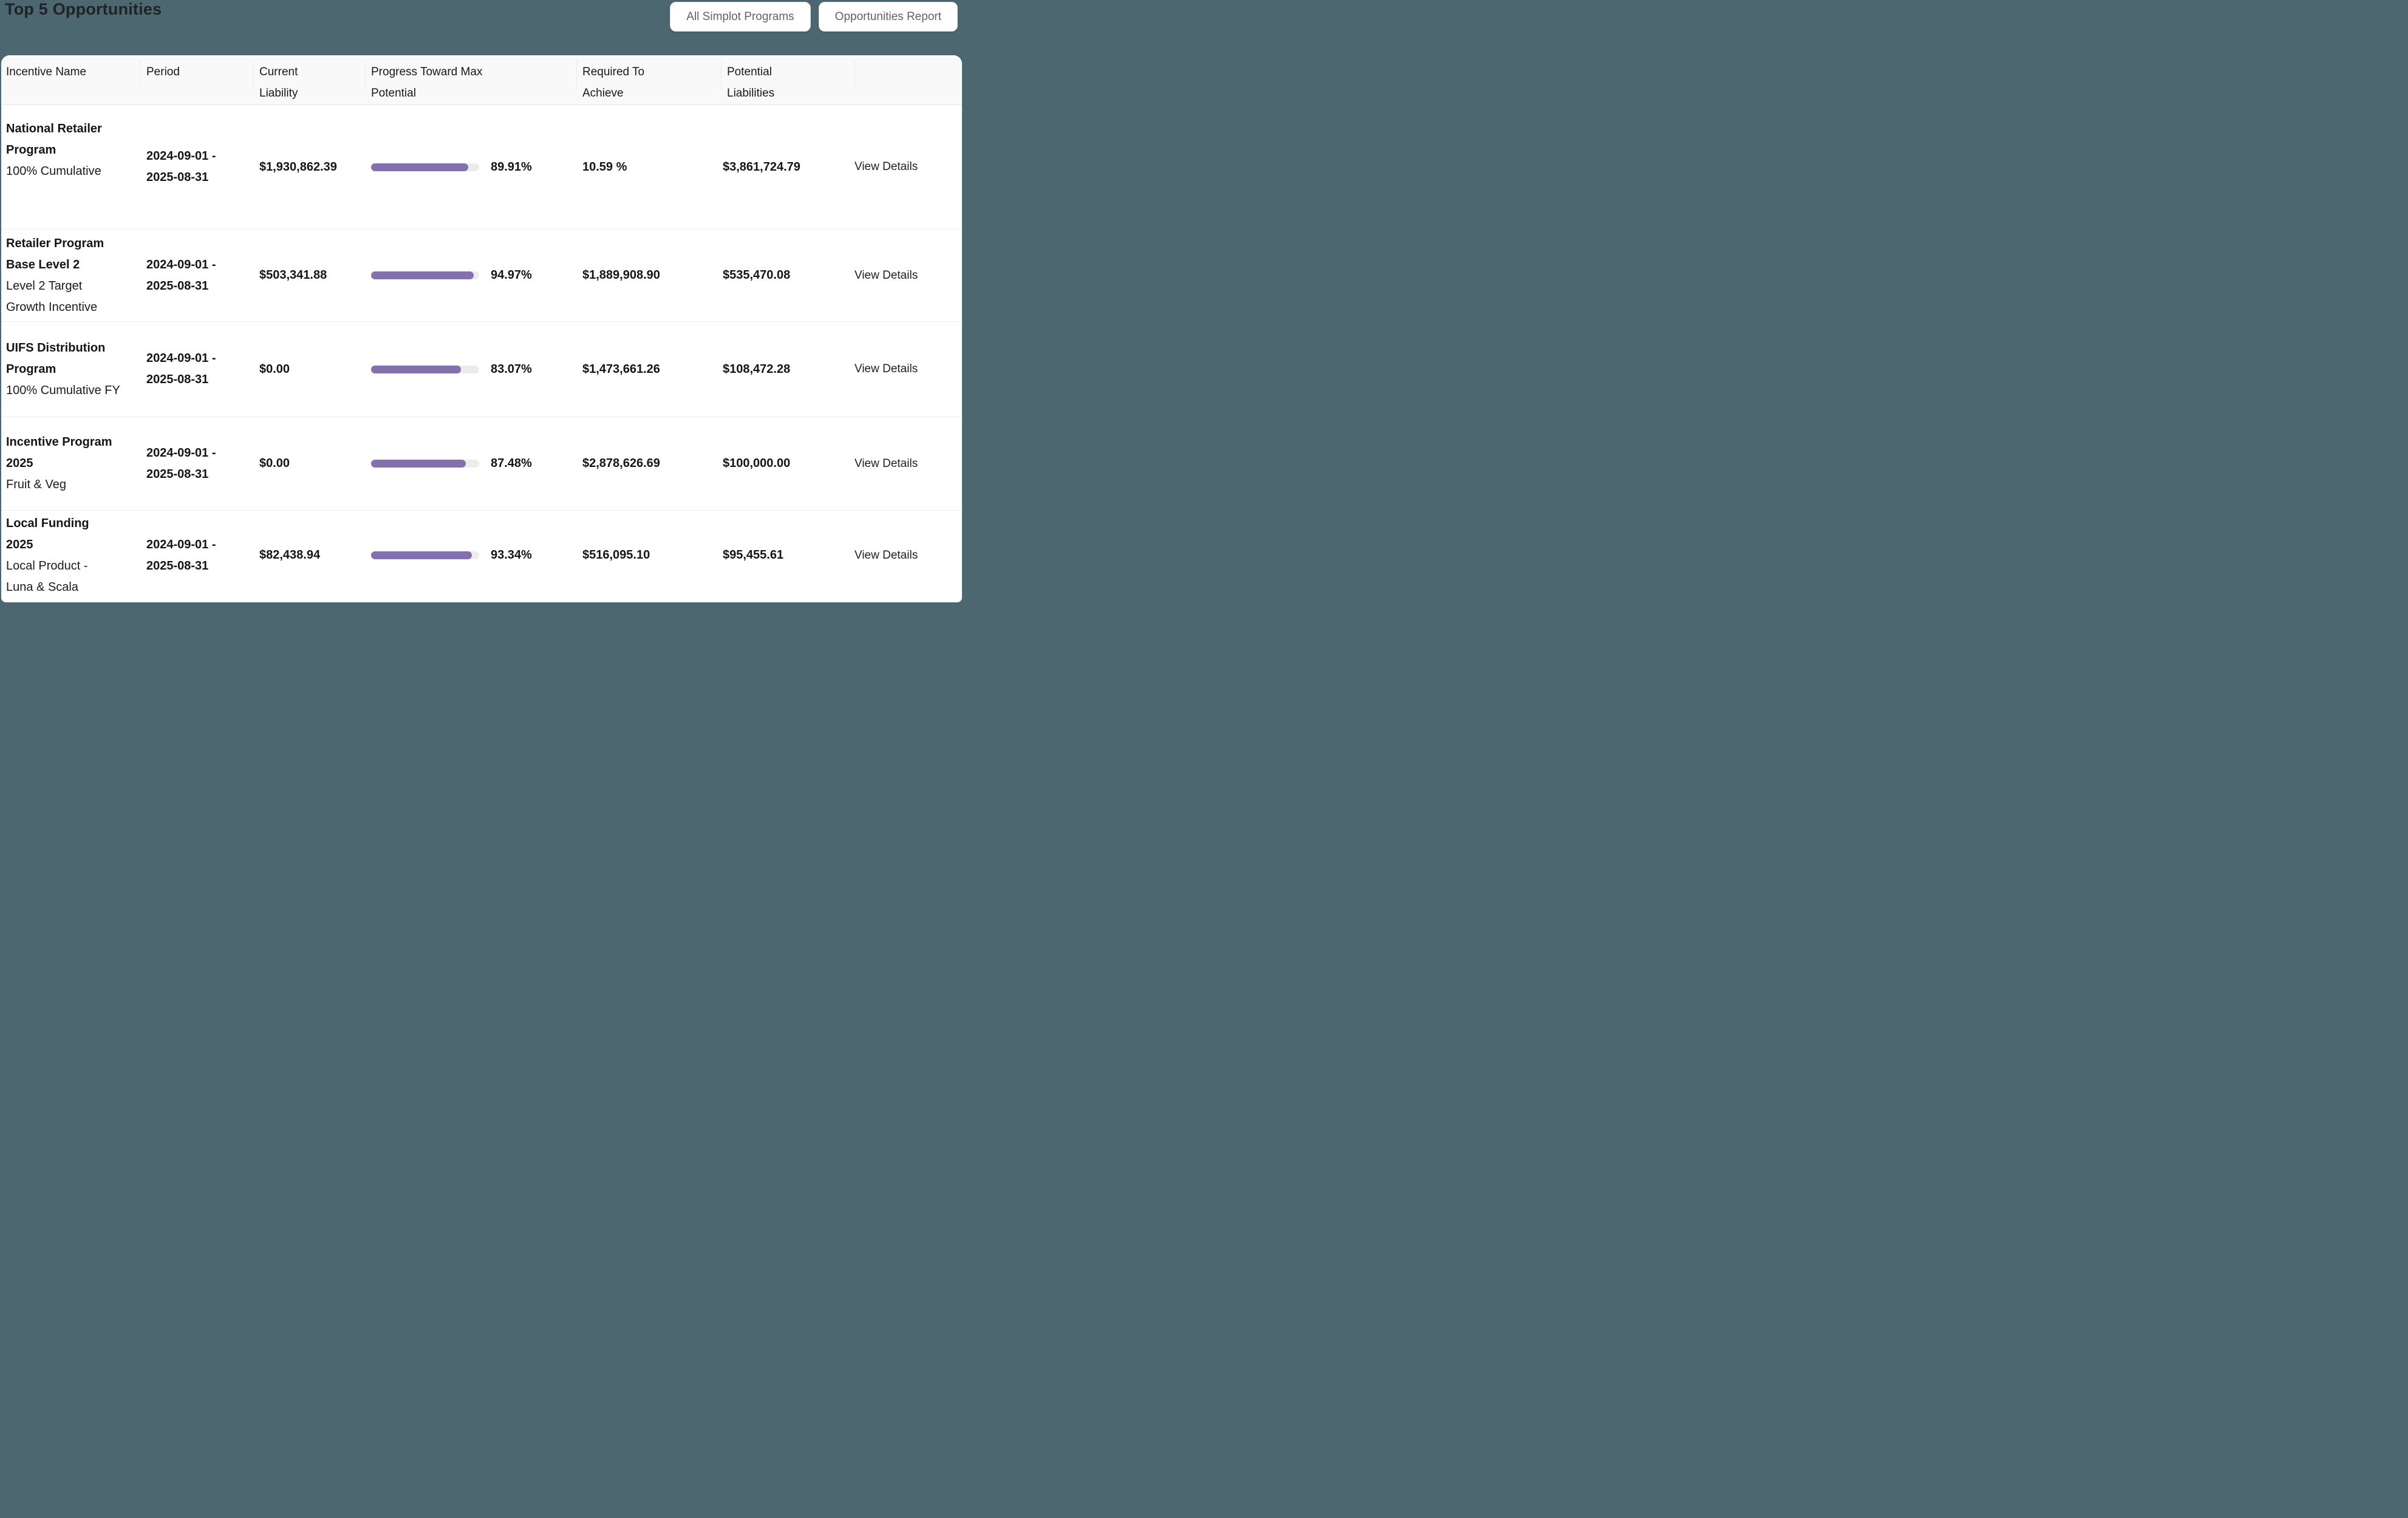  I want to click on incentive-subtitle: 100% Cumulative FY, so click(63, 390).